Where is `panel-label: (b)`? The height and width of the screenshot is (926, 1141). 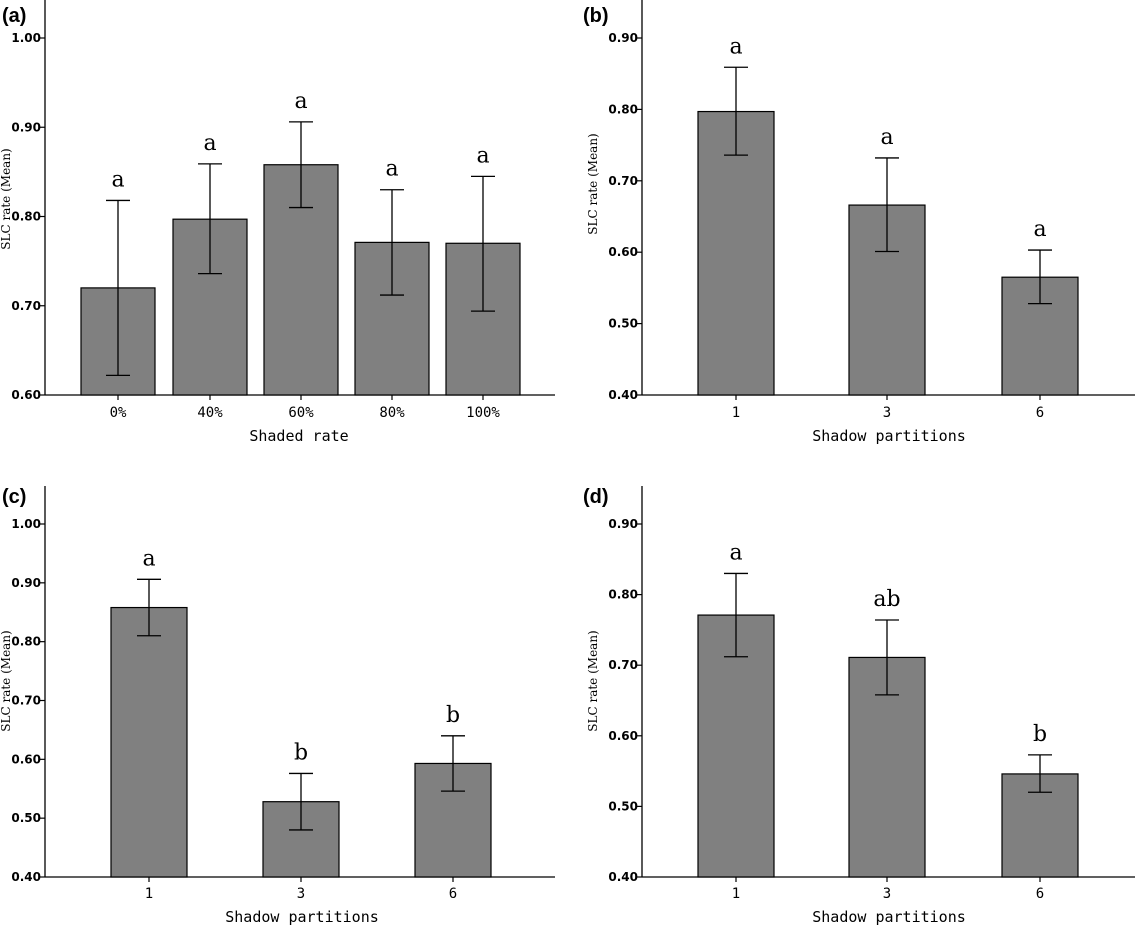 panel-label: (b) is located at coordinates (596, 16).